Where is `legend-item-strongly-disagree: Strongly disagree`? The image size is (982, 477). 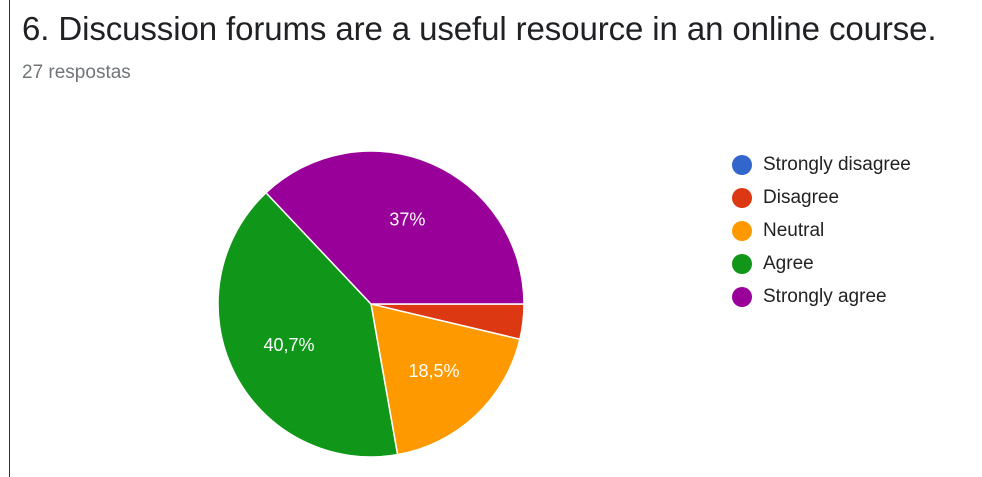 legend-item-strongly-disagree: Strongly disagree is located at coordinates (821, 164).